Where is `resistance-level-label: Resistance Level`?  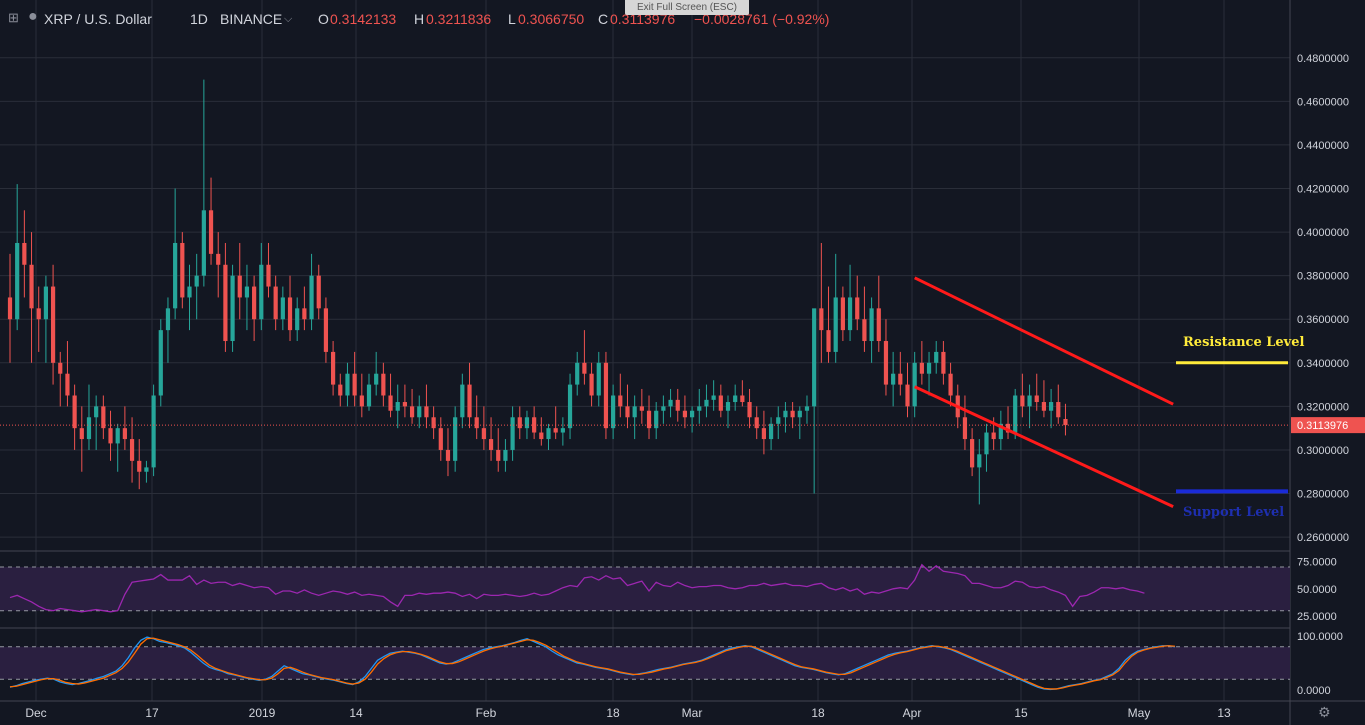 resistance-level-label: Resistance Level is located at coordinates (1244, 342).